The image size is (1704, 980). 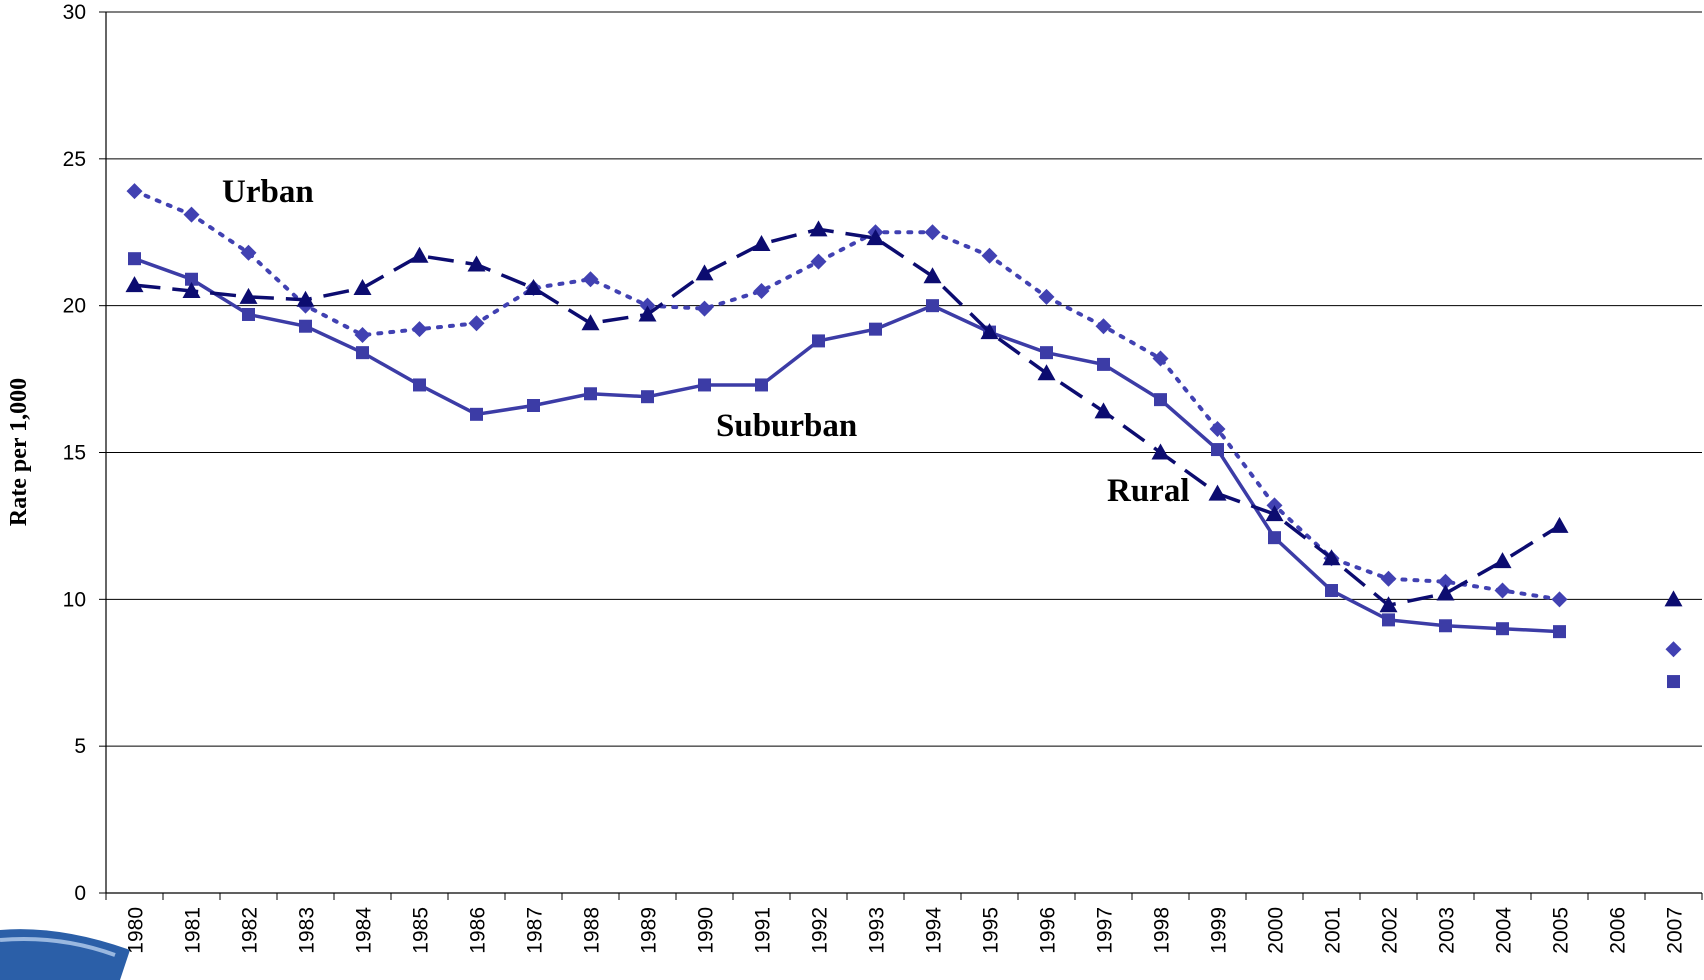 I want to click on x-tick-label: 1985, so click(x=421, y=930).